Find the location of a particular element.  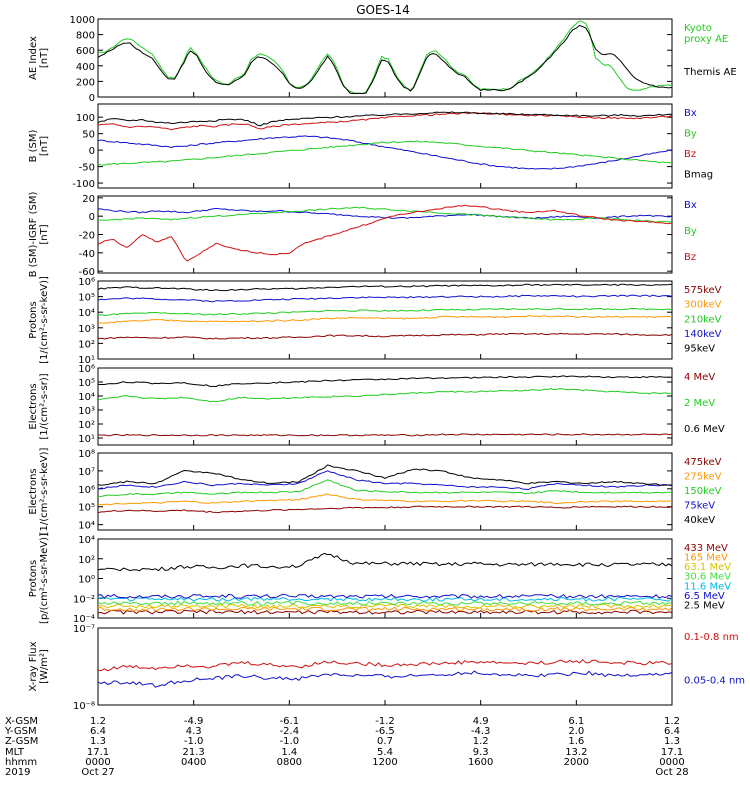

legend-label: Themis AE is located at coordinates (710, 72).